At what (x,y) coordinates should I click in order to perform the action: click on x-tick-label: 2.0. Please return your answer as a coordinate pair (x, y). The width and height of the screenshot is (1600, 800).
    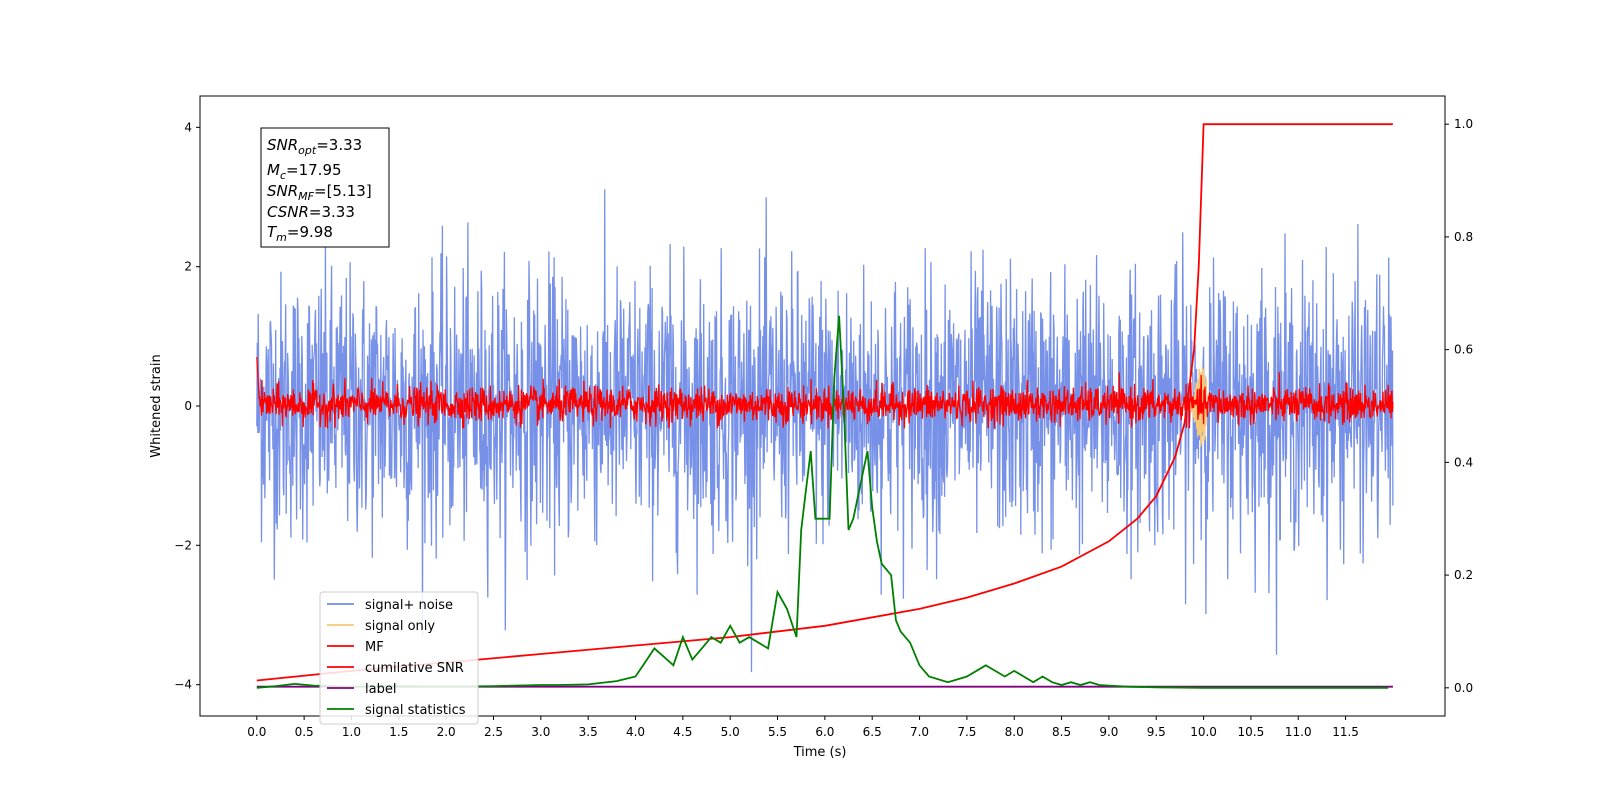
    Looking at the image, I should click on (446, 732).